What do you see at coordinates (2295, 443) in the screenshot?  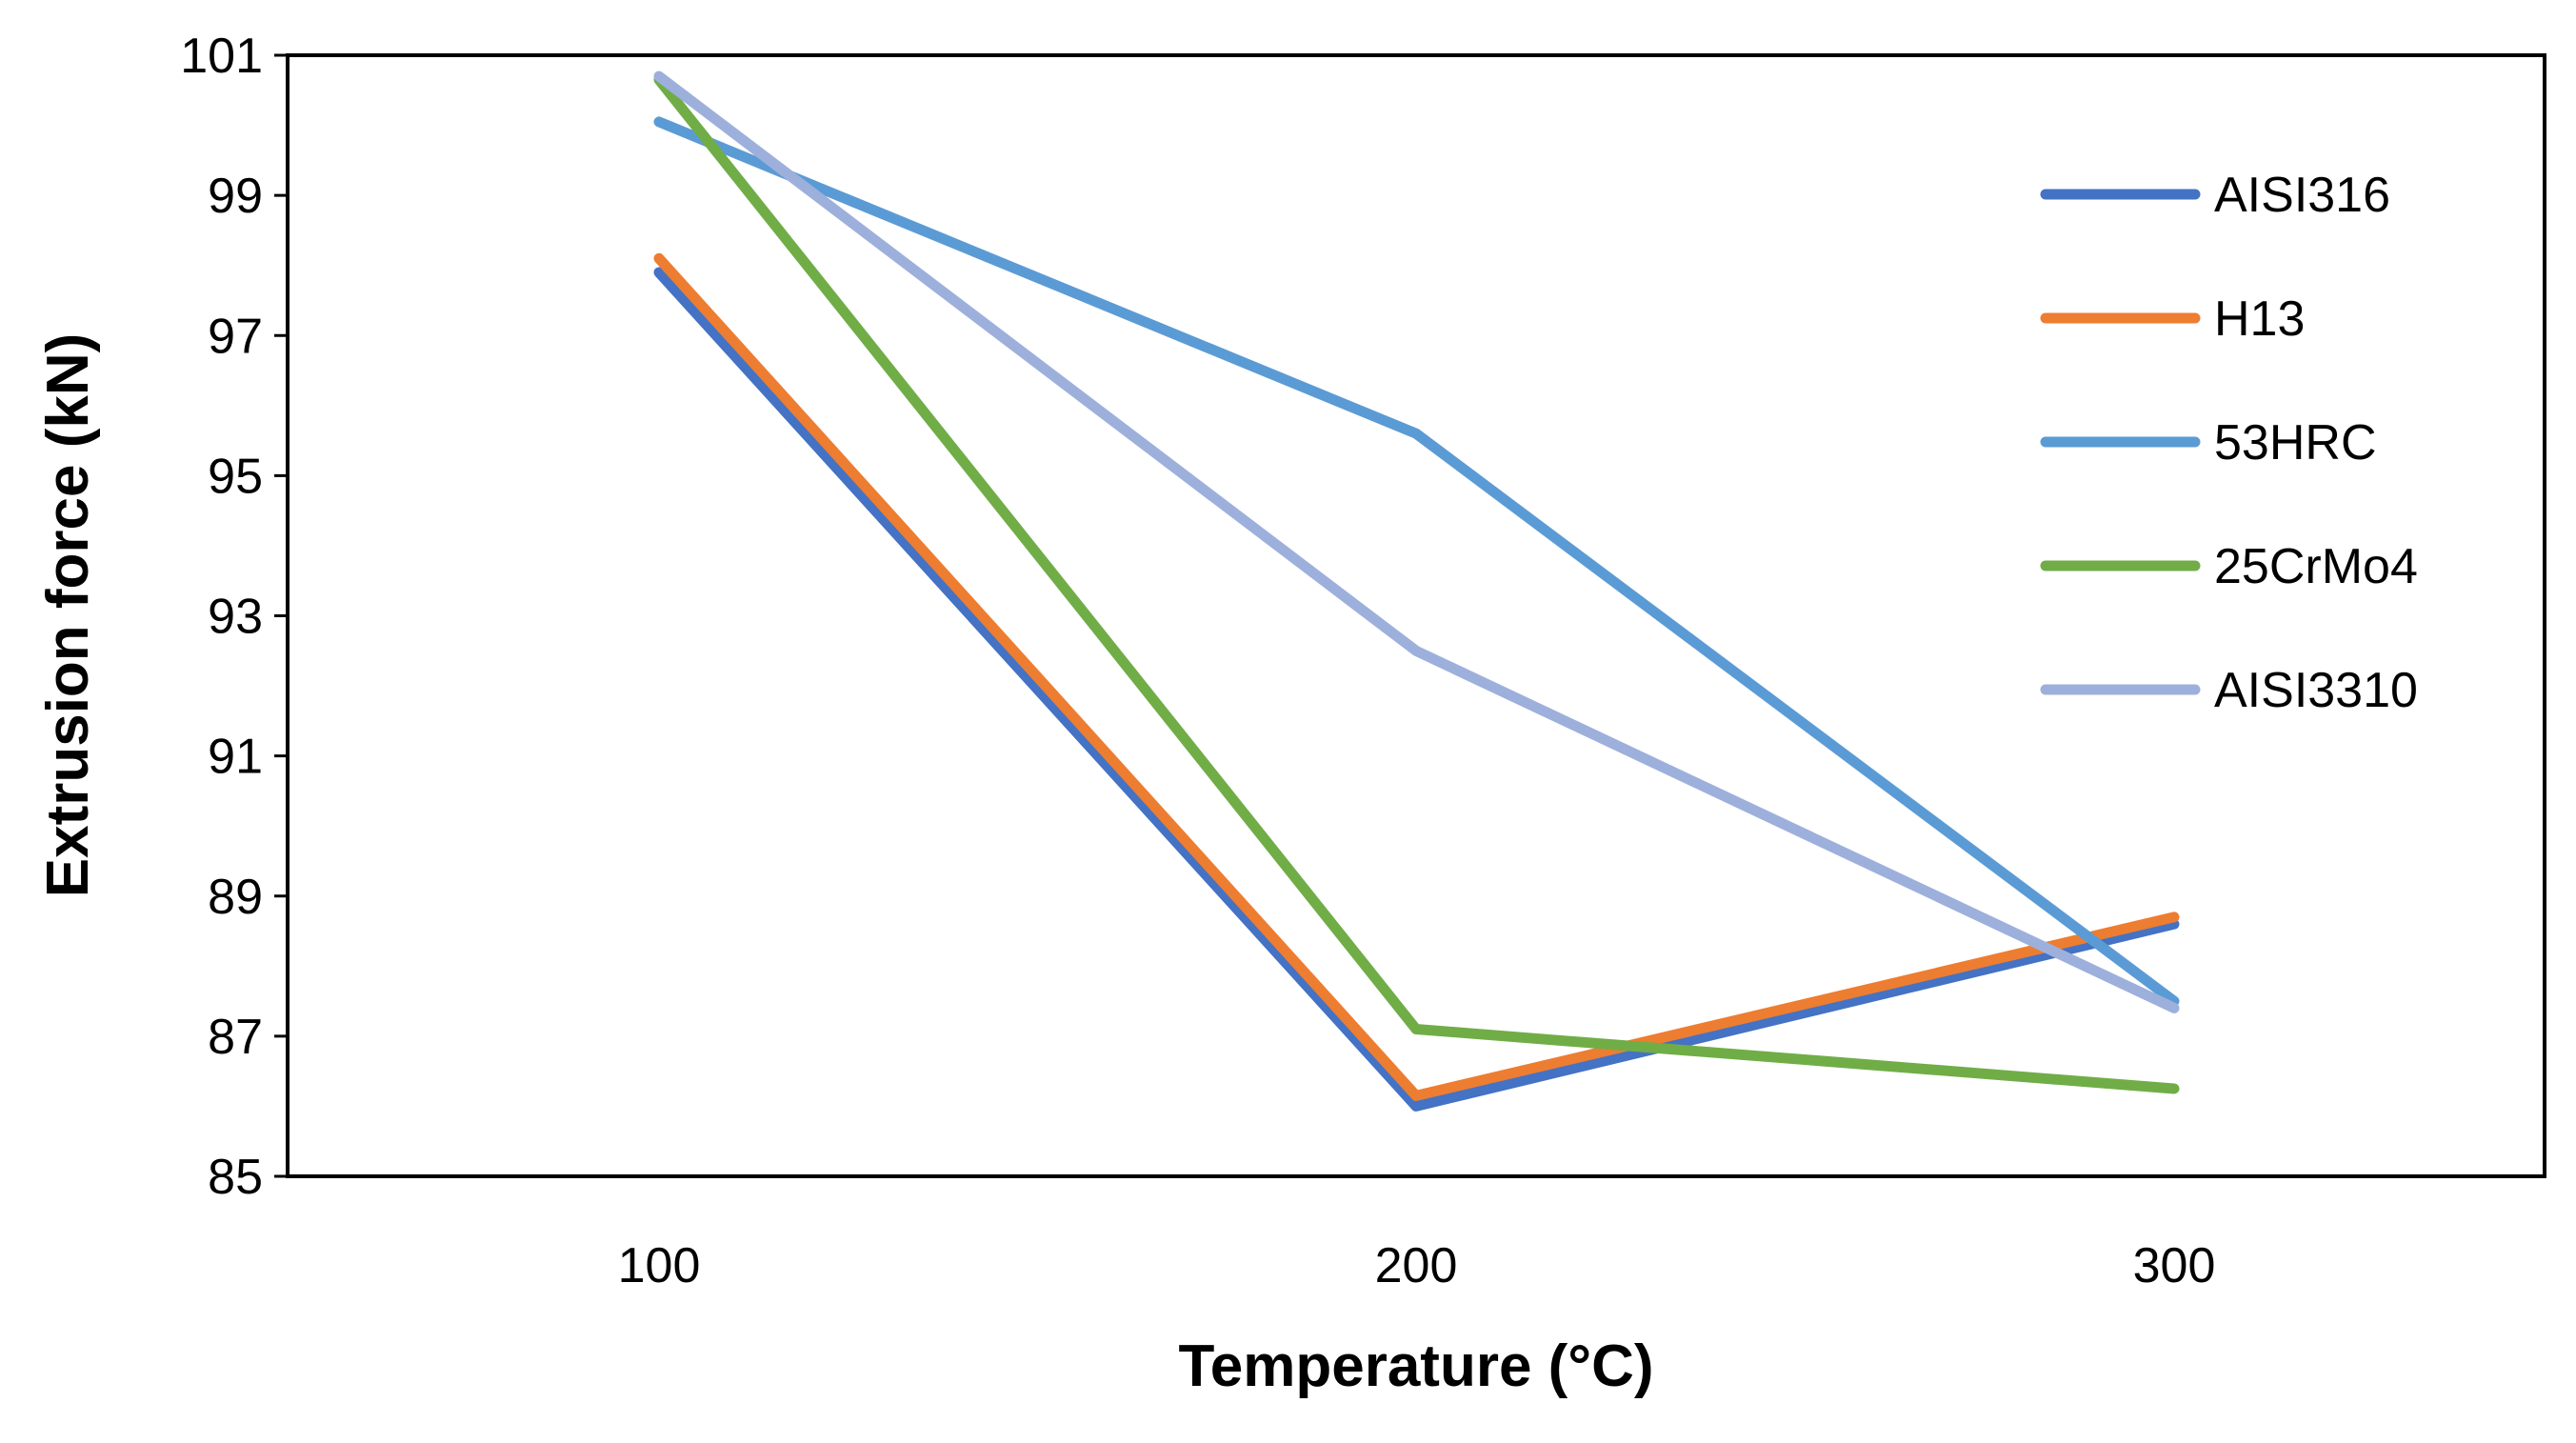 I see `legend-label-53hrc: 53HRC` at bounding box center [2295, 443].